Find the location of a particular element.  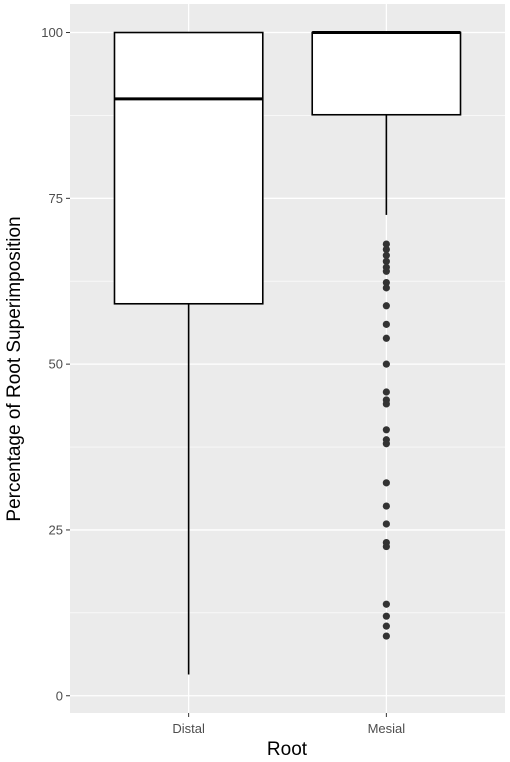

y-tick-label: 0 is located at coordinates (59, 695).